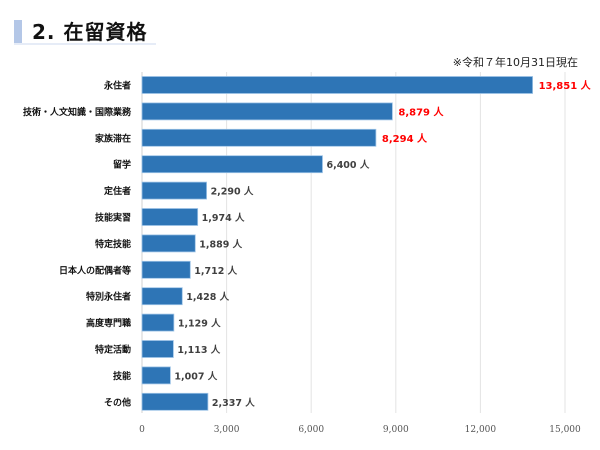  Describe the element at coordinates (232, 192) in the screenshot. I see `data-label: 2,290 人` at that location.